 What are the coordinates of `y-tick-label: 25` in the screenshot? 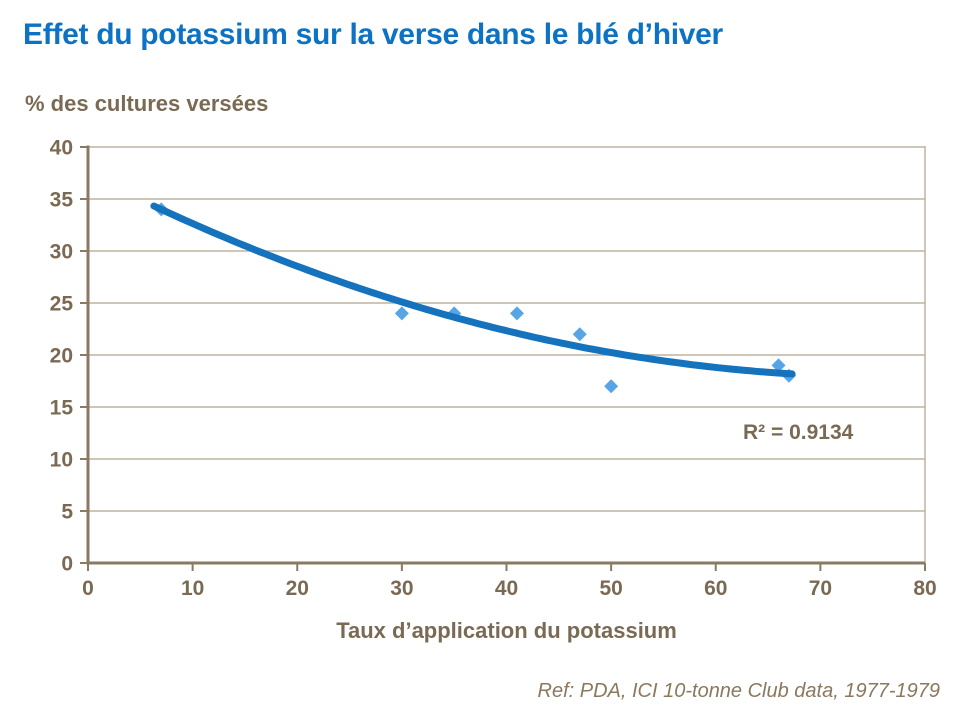 It's located at (62, 304).